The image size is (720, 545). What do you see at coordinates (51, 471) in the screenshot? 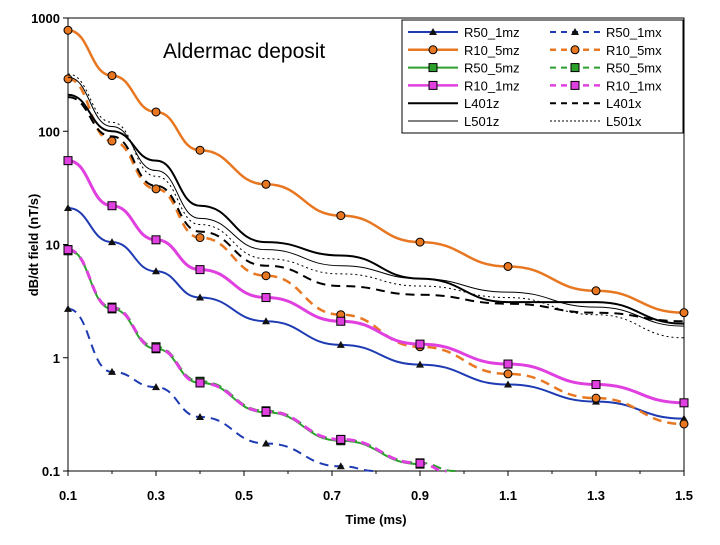
I see `y-tick-label: 0.1` at bounding box center [51, 471].